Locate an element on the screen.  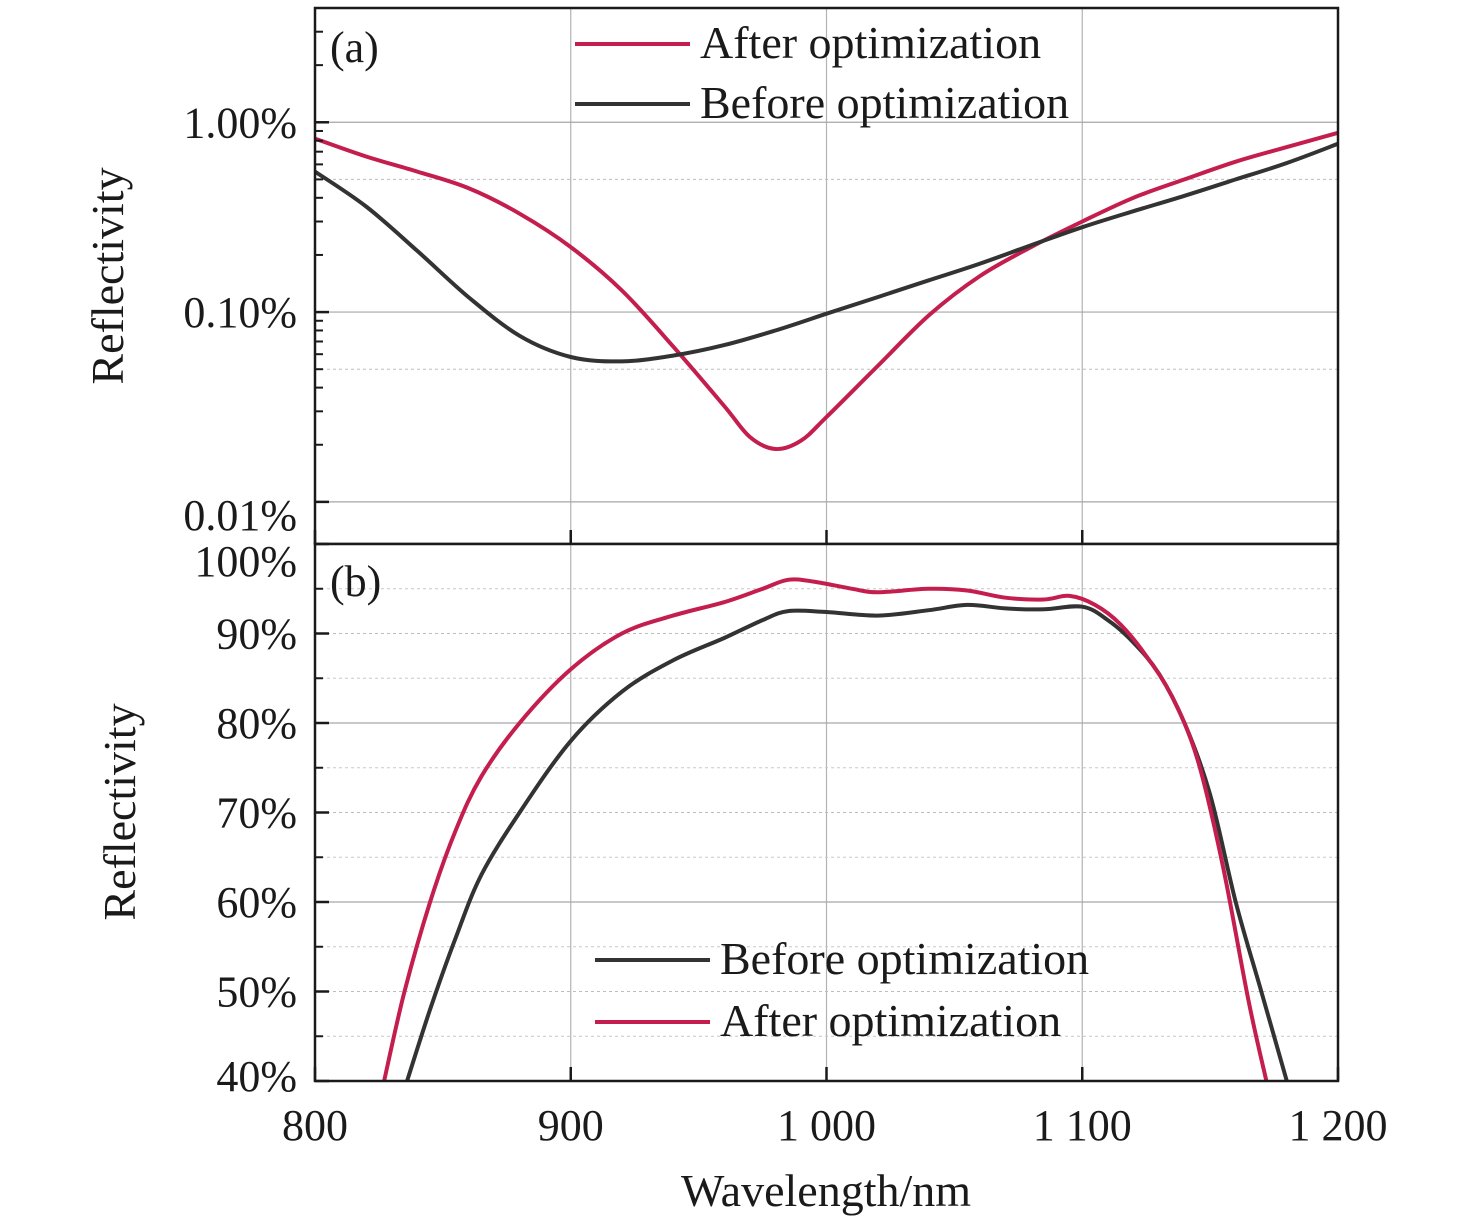
y-tick-label-b-5: 90% is located at coordinates (256, 634).